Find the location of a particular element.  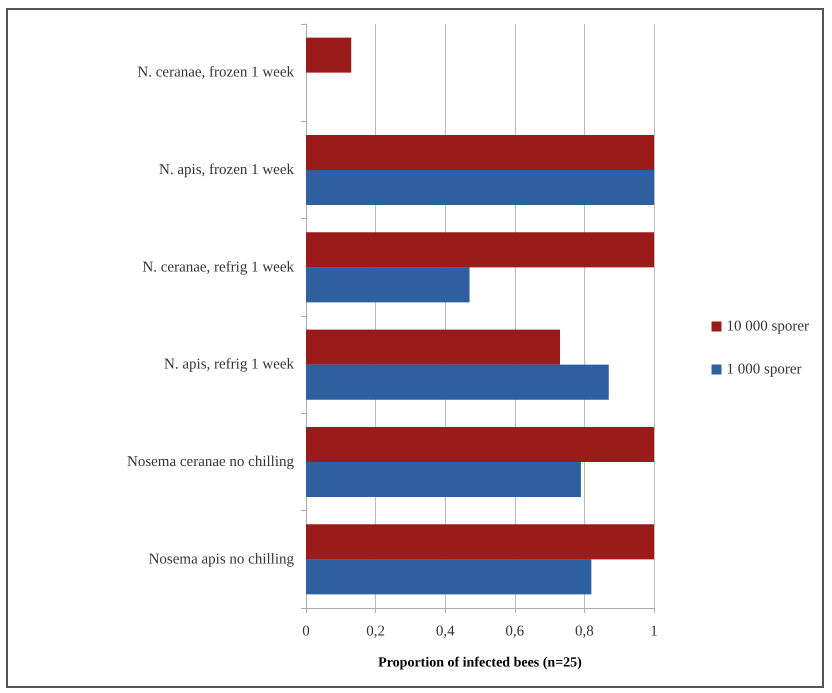

legend-label: 10 000 sporer is located at coordinates (768, 326).